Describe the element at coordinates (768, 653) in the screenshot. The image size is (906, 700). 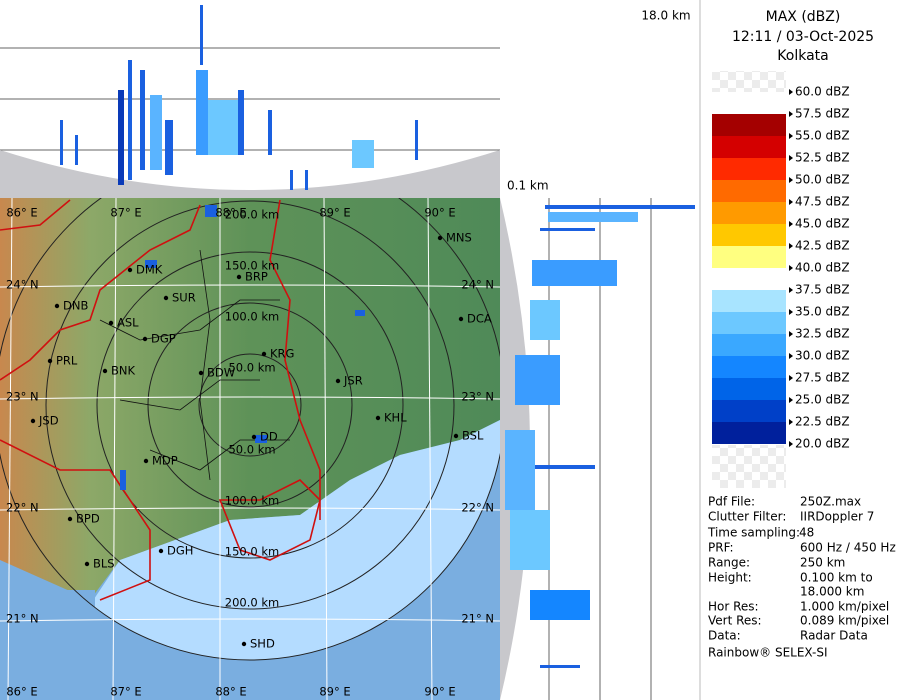
I see `info-footer: Rainbow® SELEX-SI` at that location.